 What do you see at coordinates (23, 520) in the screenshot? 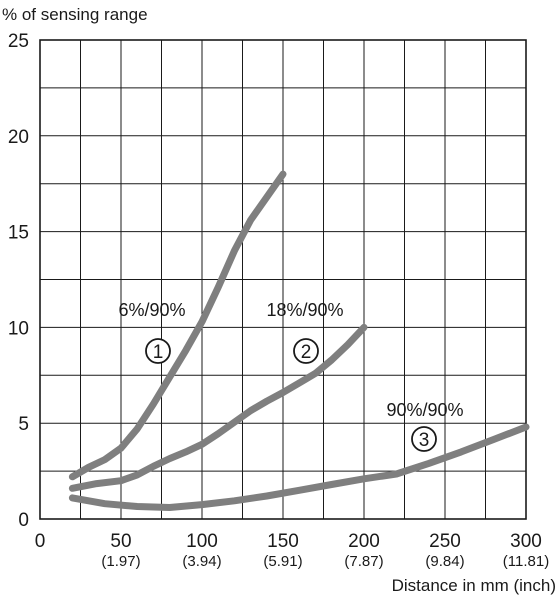
I see `y-tick-label: 0` at bounding box center [23, 520].